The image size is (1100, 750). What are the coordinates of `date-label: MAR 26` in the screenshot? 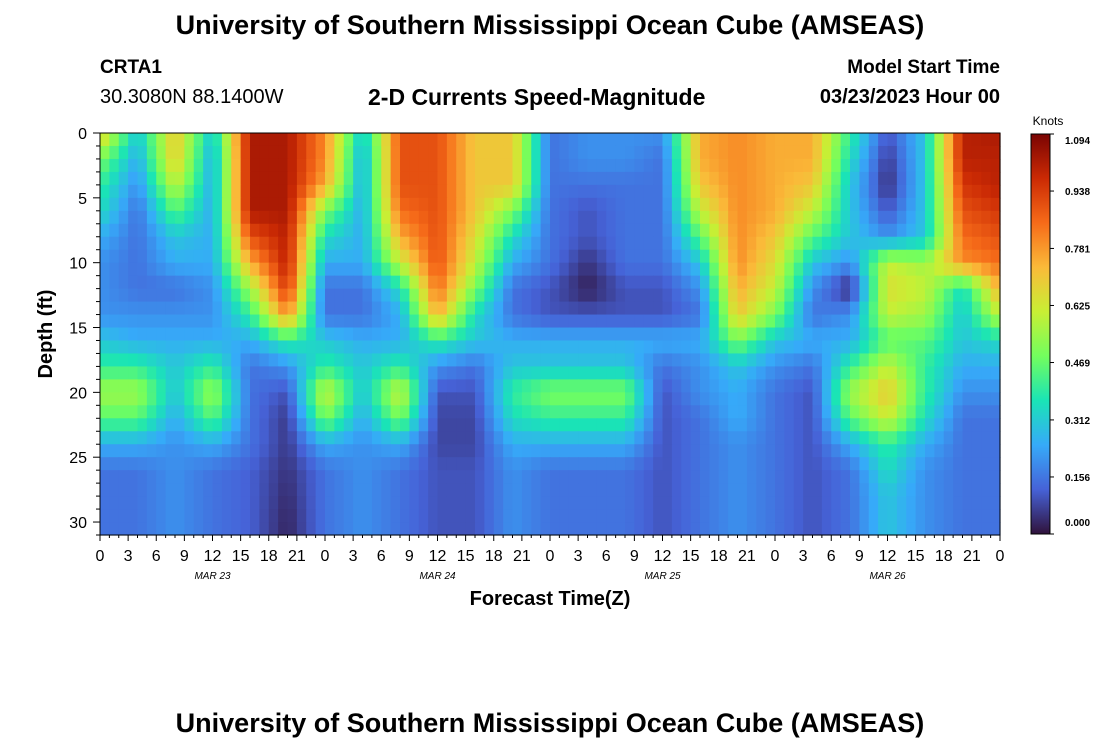 It's located at (887, 576).